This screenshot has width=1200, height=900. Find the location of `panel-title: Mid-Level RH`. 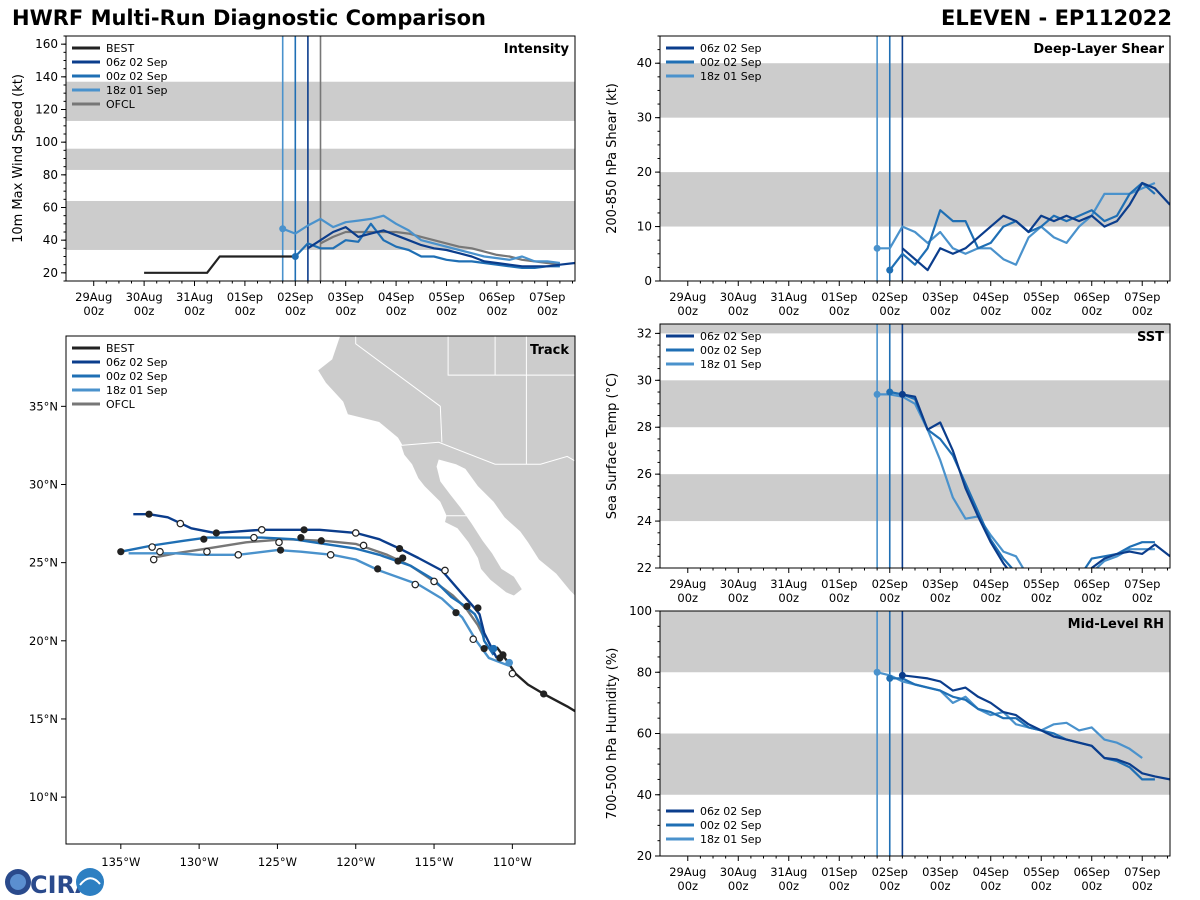

panel-title: Mid-Level RH is located at coordinates (1116, 624).